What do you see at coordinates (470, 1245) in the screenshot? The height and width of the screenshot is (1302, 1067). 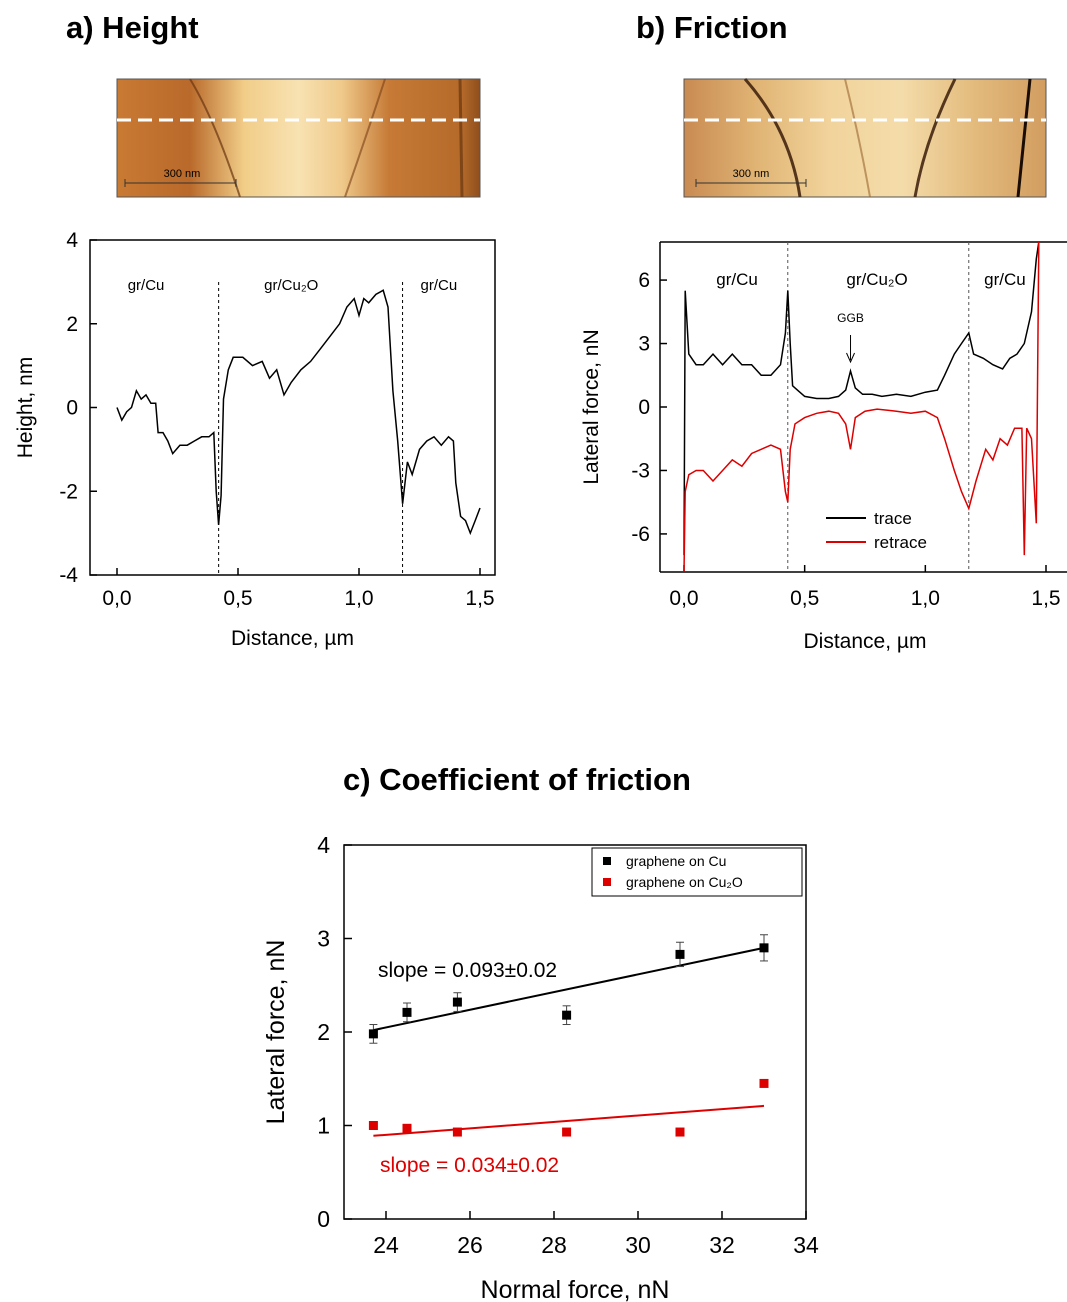 I see `x-tick-label-c: 26` at bounding box center [470, 1245].